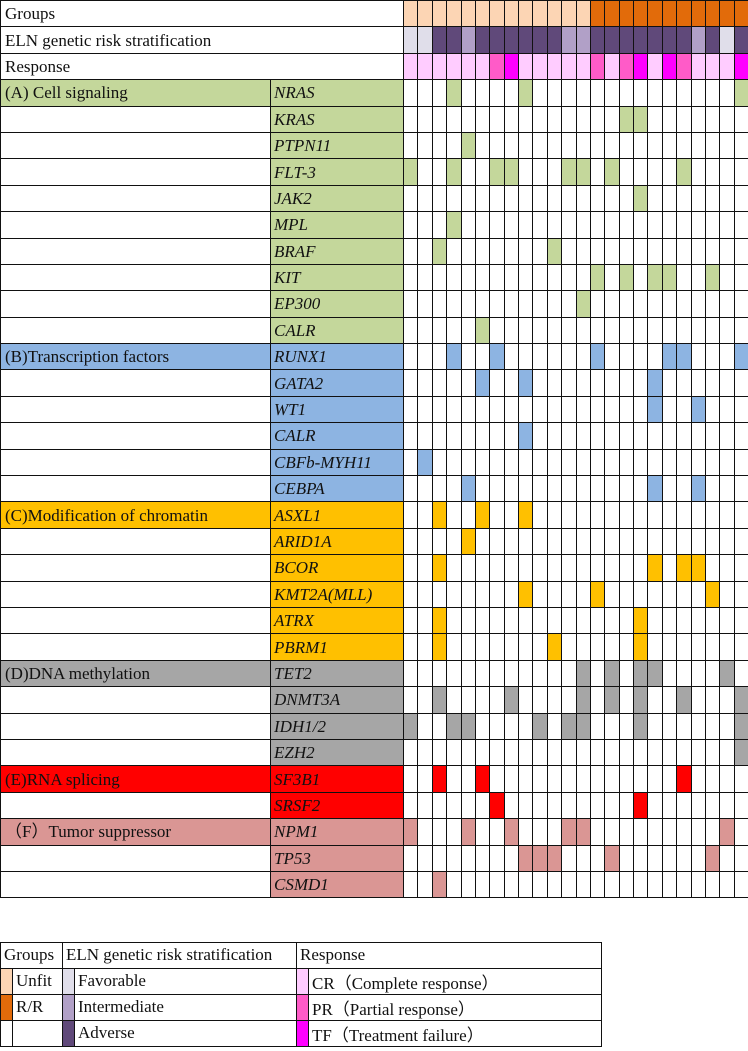  I want to click on gene-name: EZH2, so click(337, 752).